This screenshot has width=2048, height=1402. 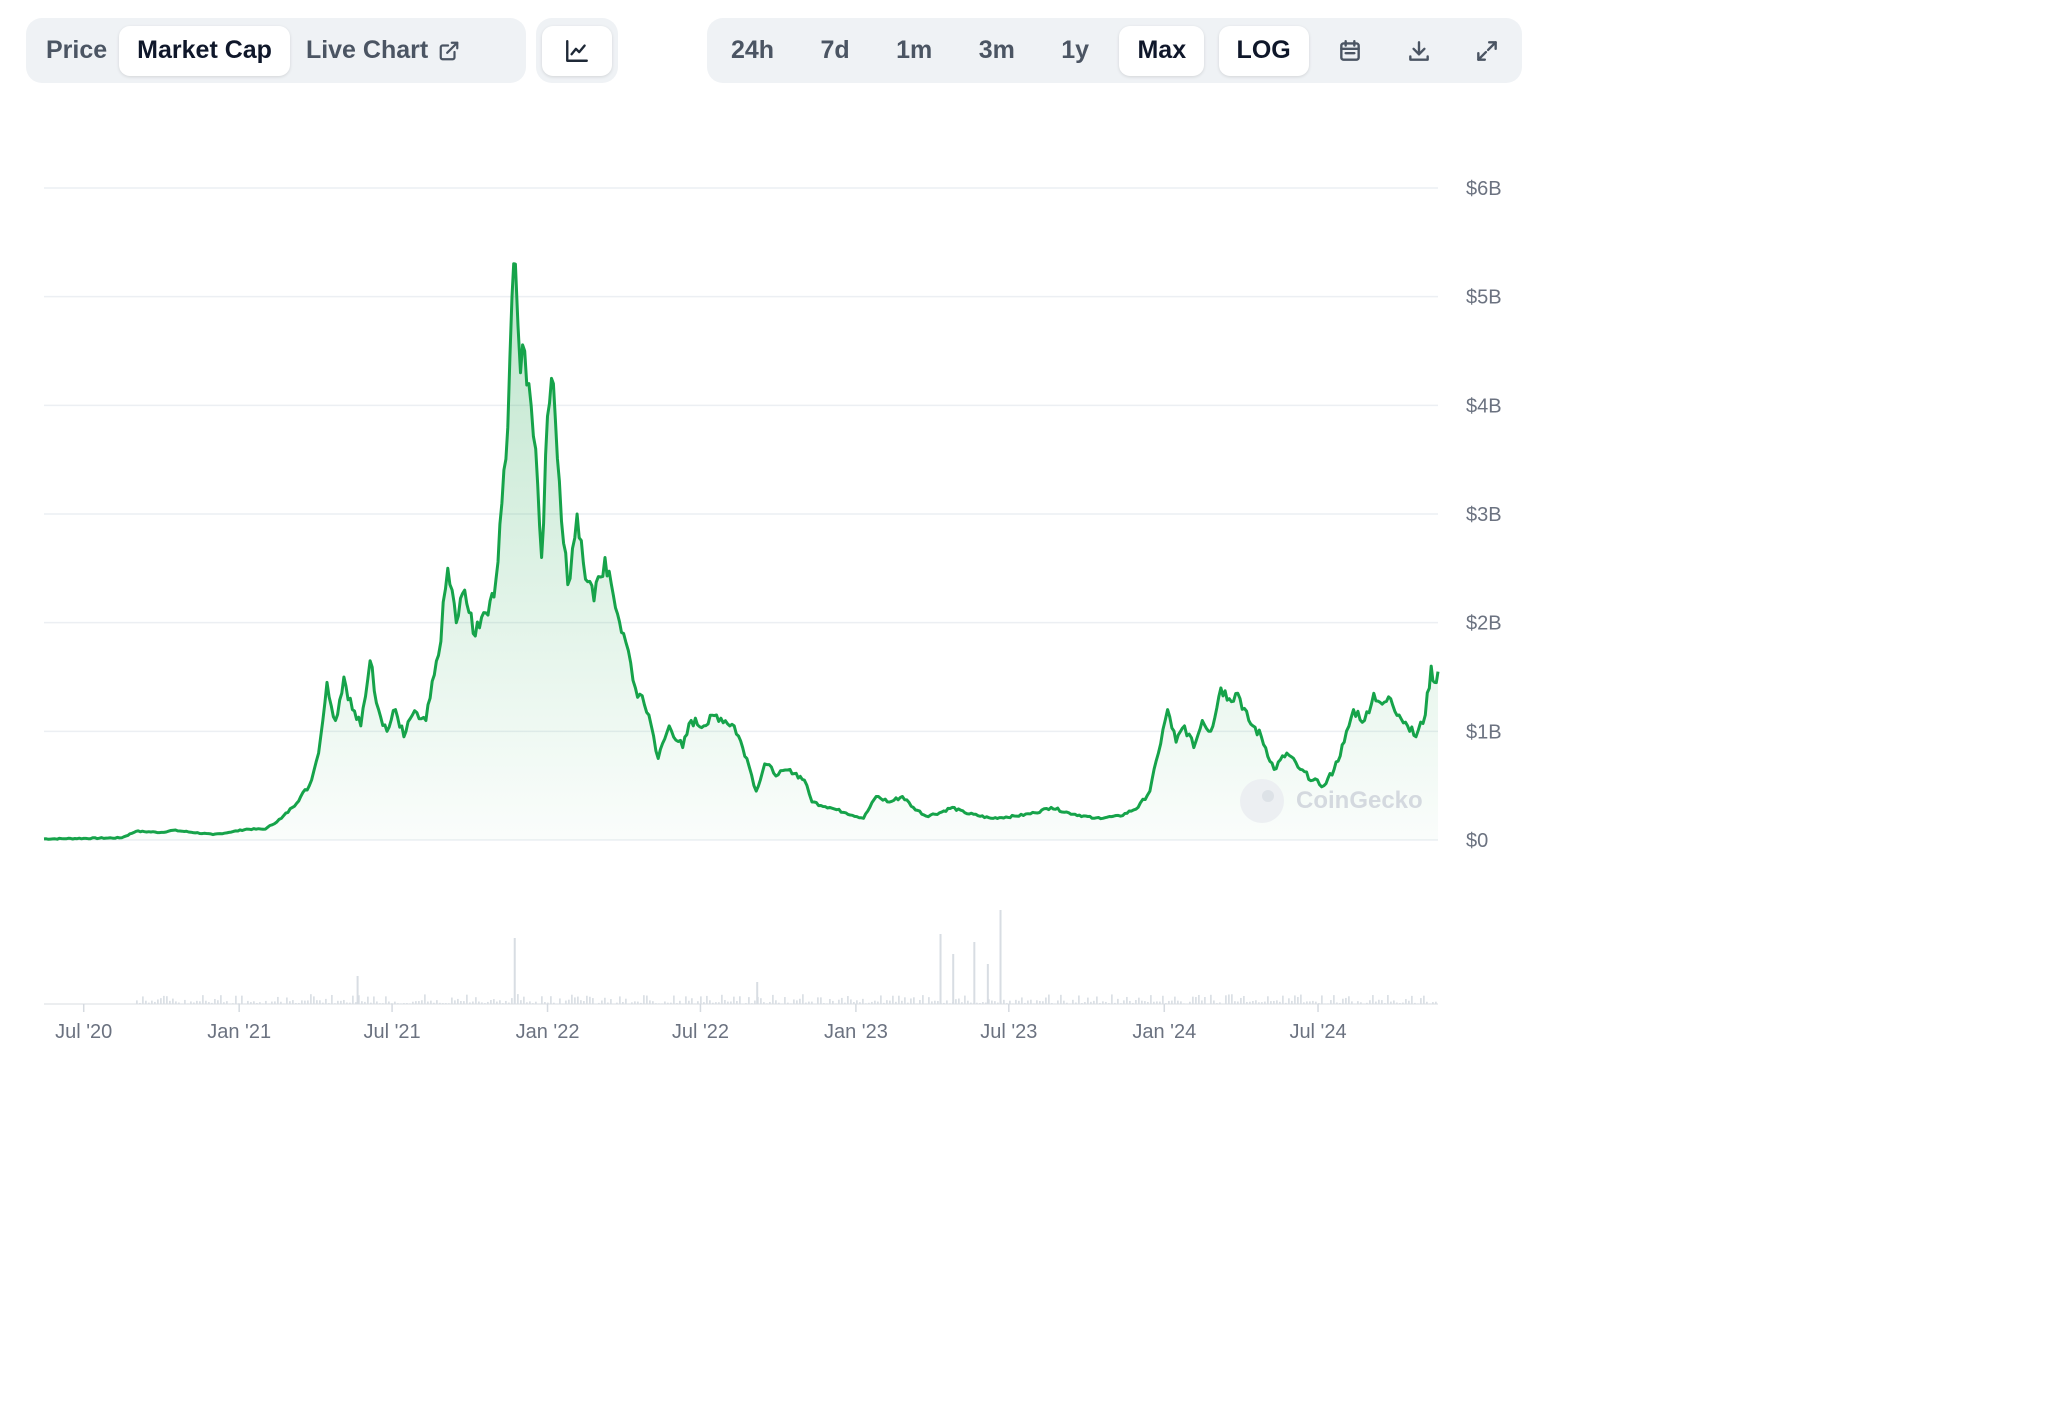 What do you see at coordinates (1484, 189) in the screenshot?
I see `y-tick-label: $6B` at bounding box center [1484, 189].